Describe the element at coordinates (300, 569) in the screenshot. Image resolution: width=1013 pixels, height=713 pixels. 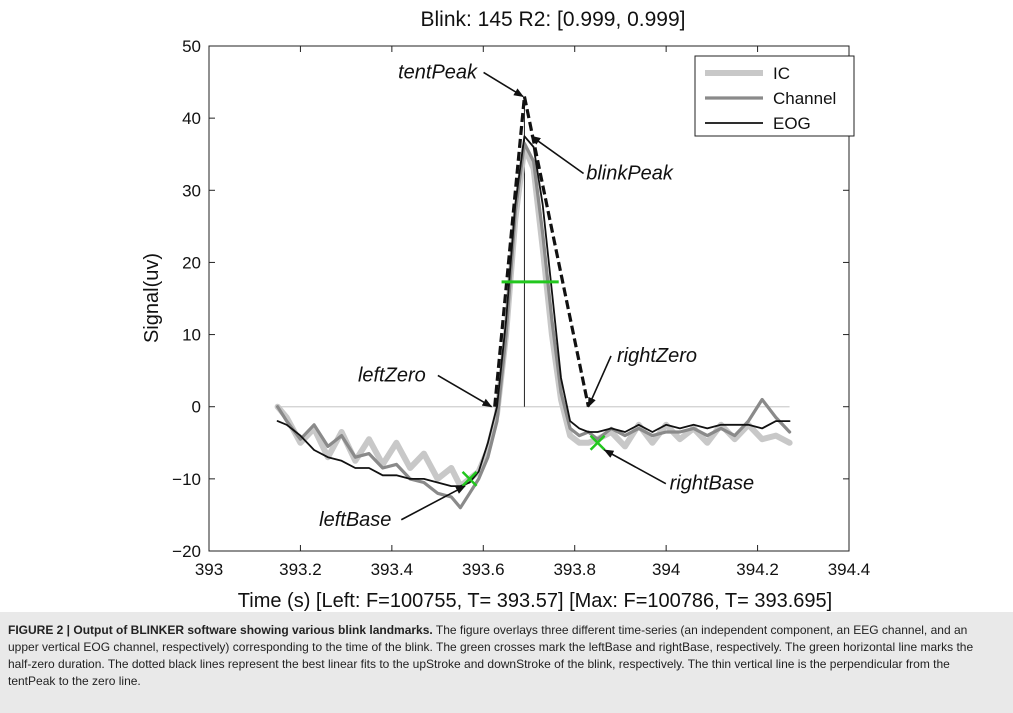
I see `x-tick-label: 393.2` at that location.